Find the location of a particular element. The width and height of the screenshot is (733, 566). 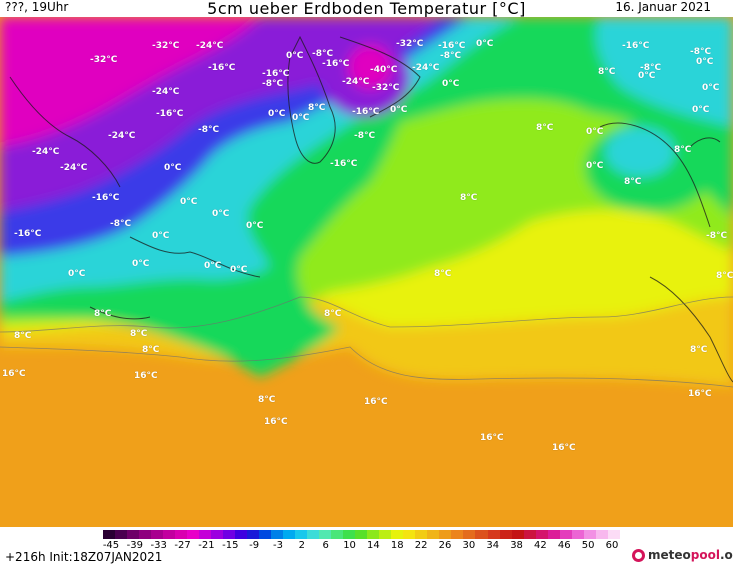

colorbar-tick-label: 26 is located at coordinates (445, 545).